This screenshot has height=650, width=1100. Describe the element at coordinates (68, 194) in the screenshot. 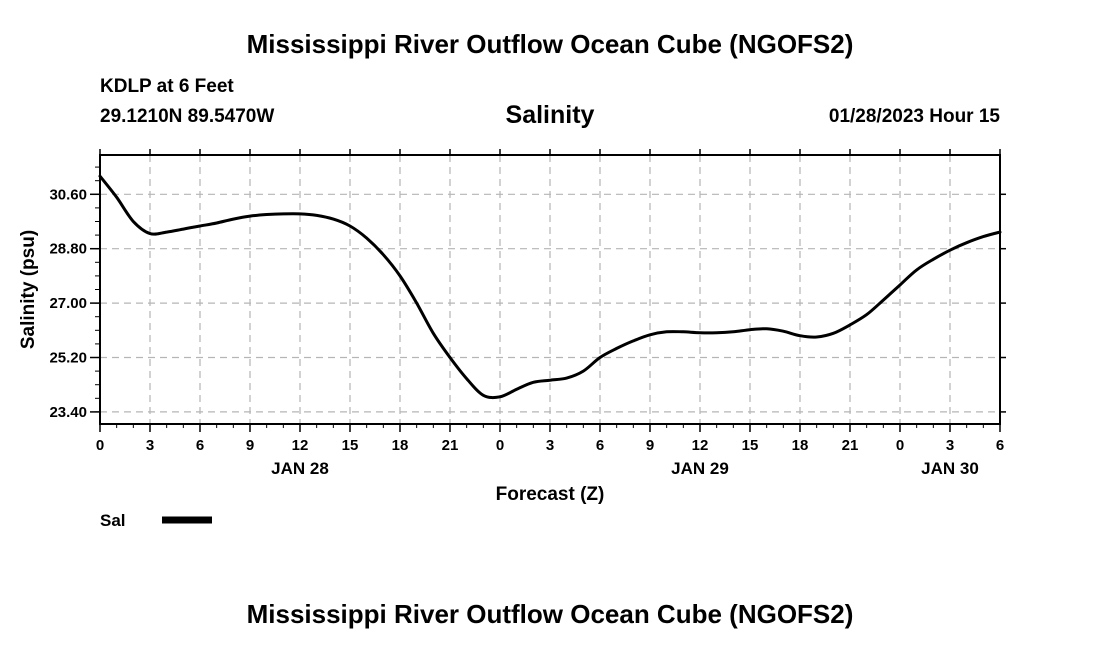

I see `y-tick-label: 30.60` at that location.